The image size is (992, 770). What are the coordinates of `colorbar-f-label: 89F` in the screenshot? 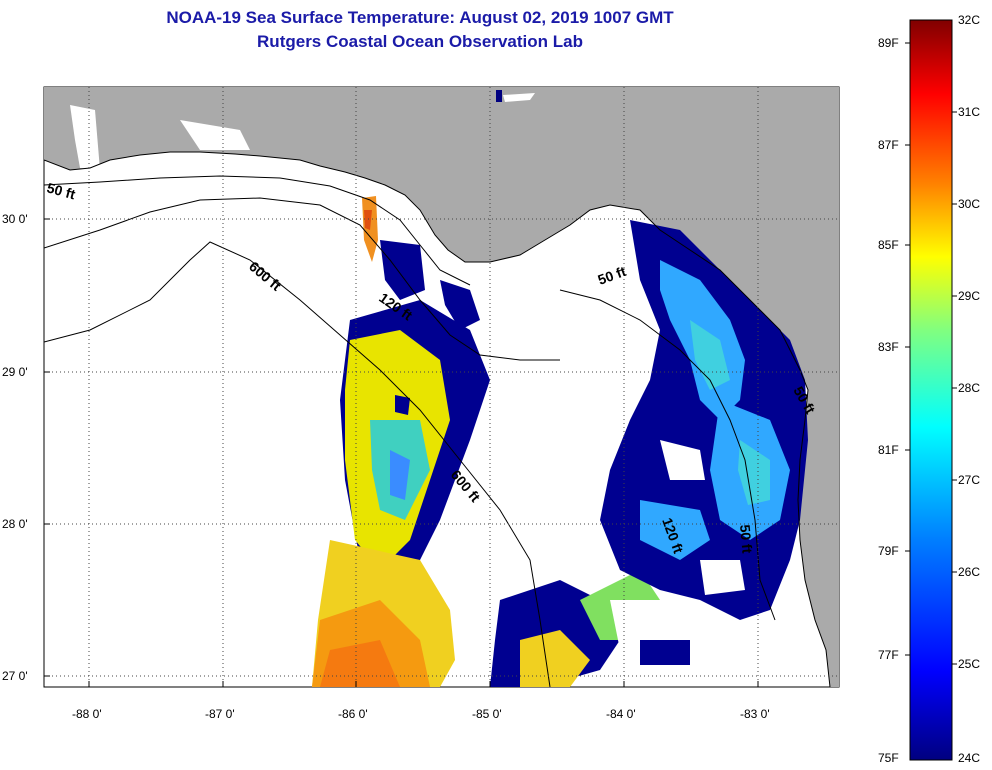 It's located at (888, 43).